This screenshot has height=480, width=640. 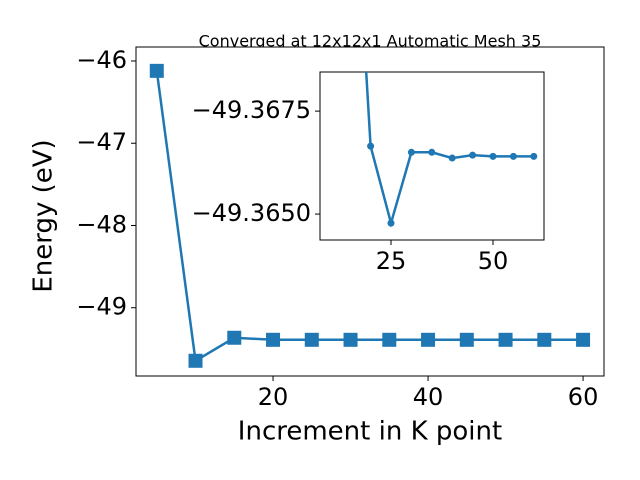 I want to click on chart-title: Converged at 12x12x1 Automatic Mesh 35, so click(x=370, y=41).